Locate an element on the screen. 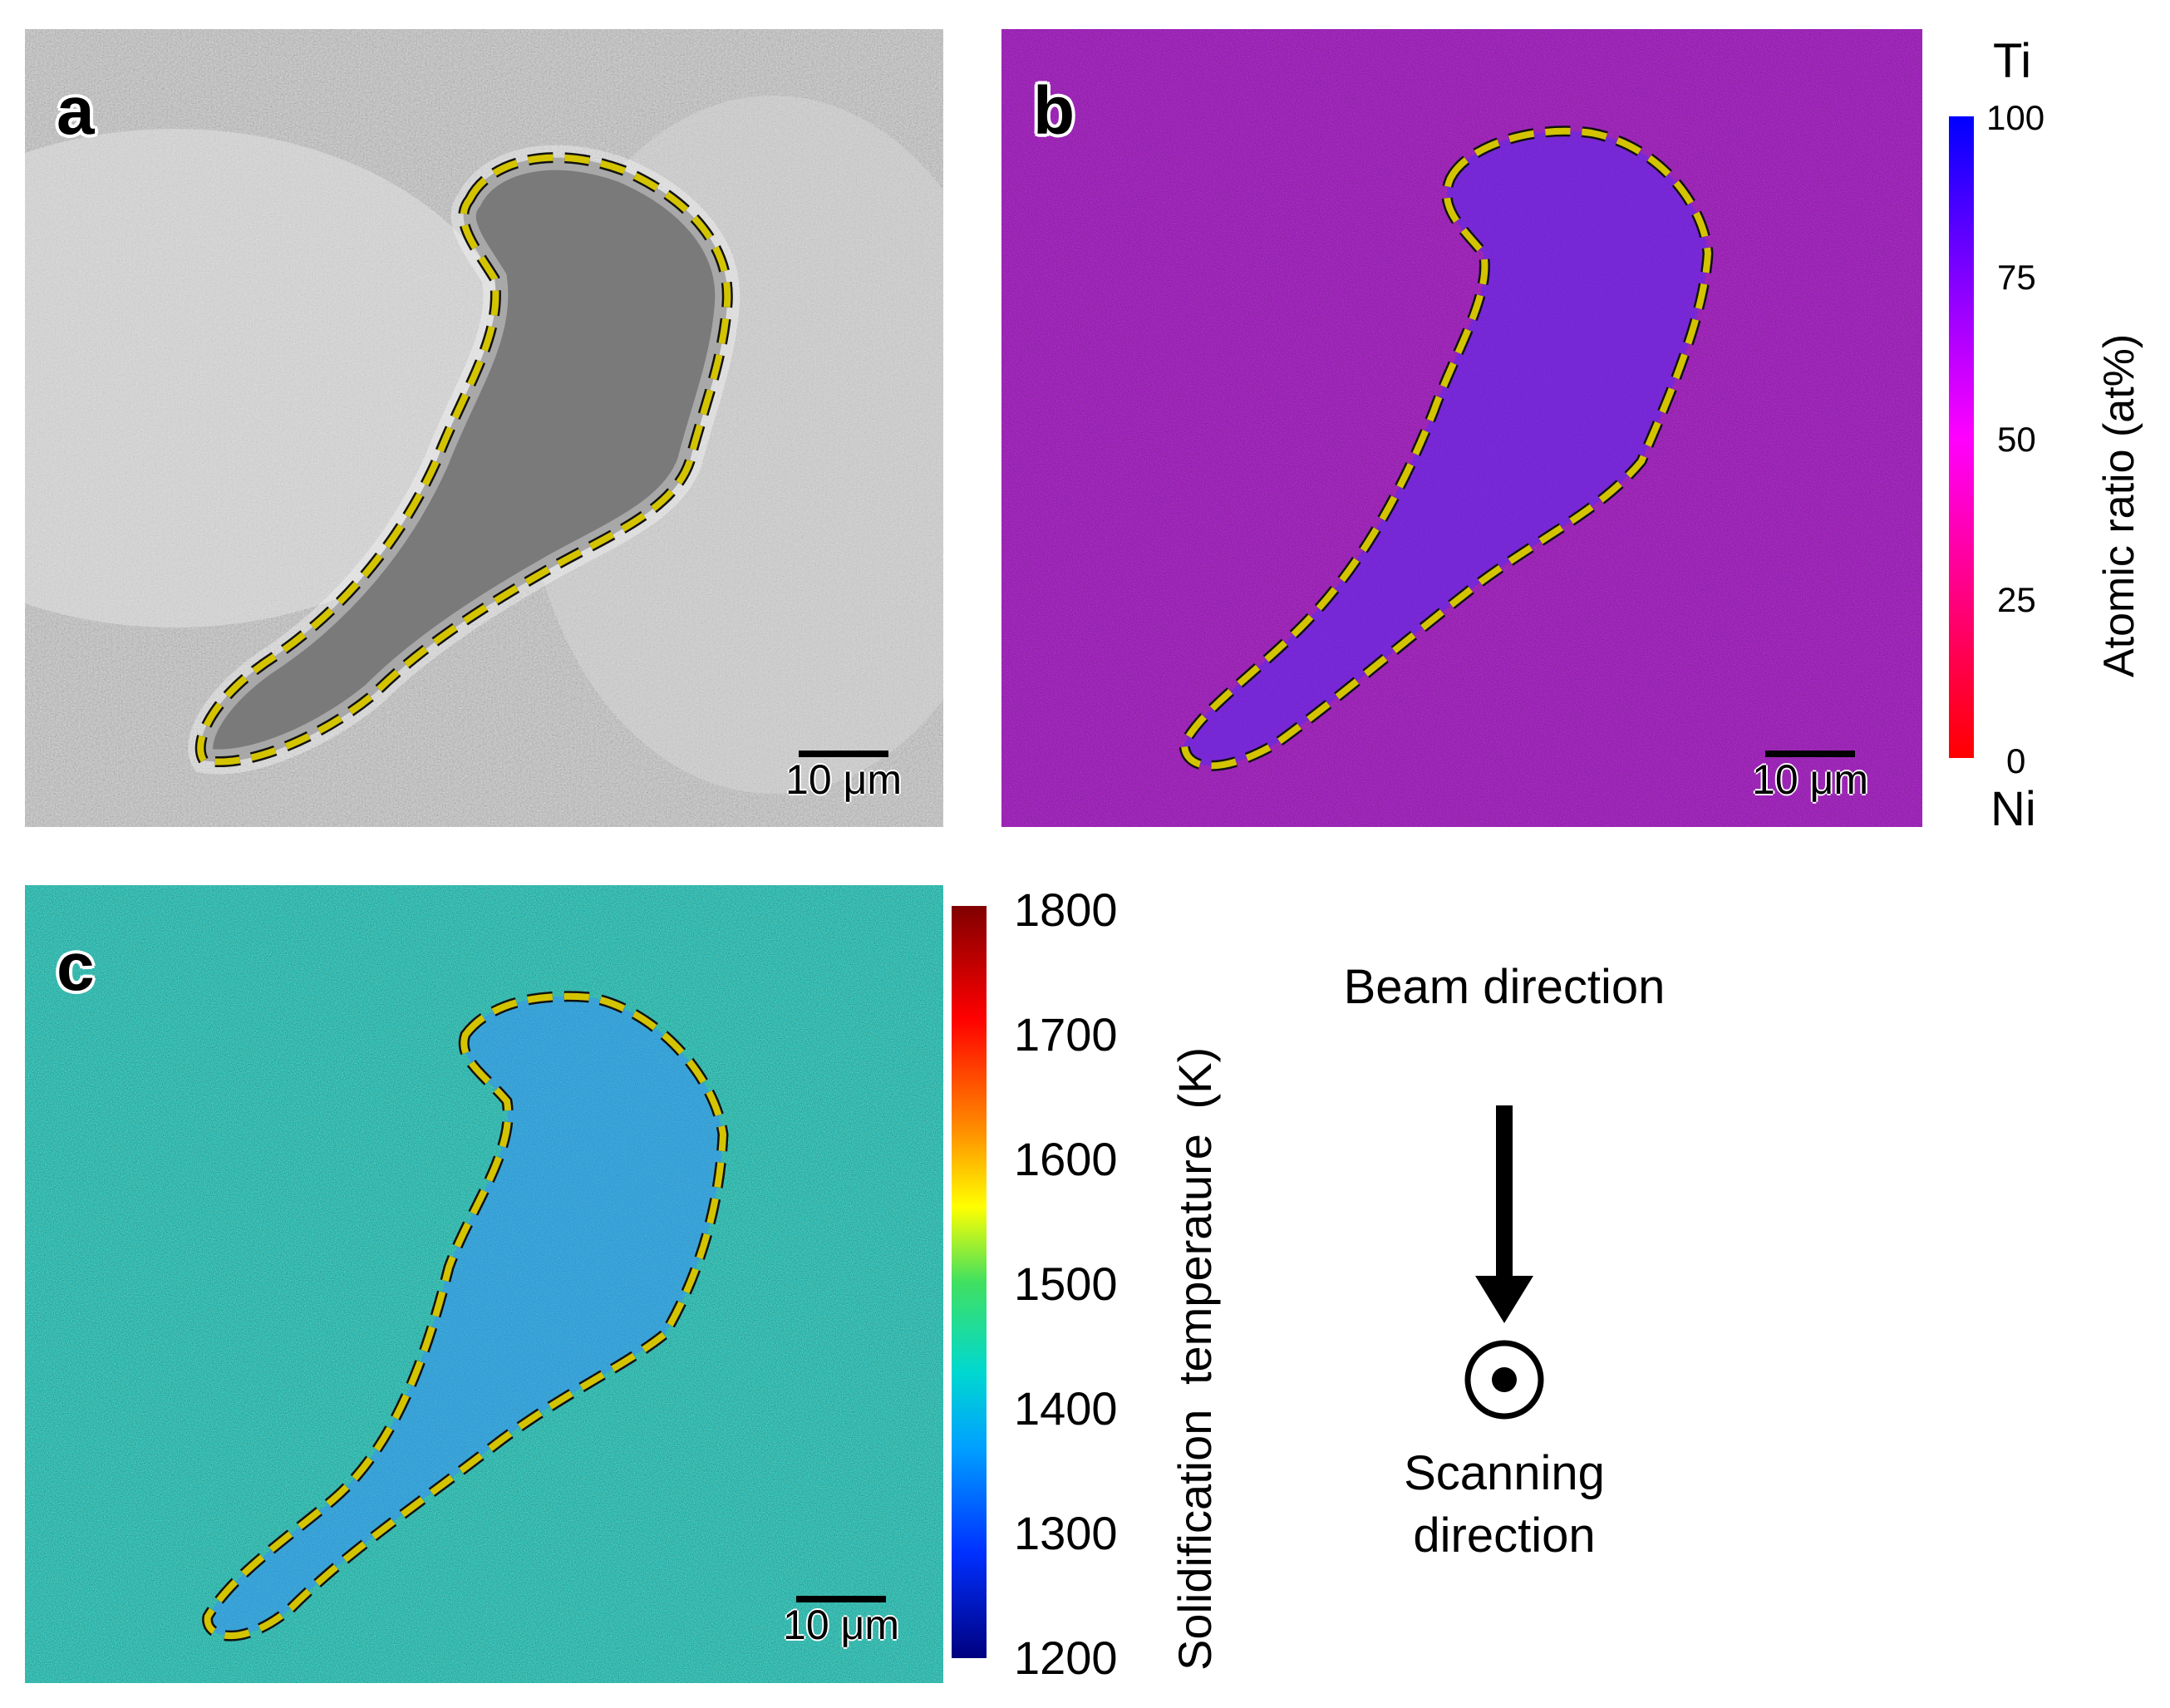 This screenshot has height=1708, width=2170. scale-bar-b: 10 μm is located at coordinates (1810, 775).